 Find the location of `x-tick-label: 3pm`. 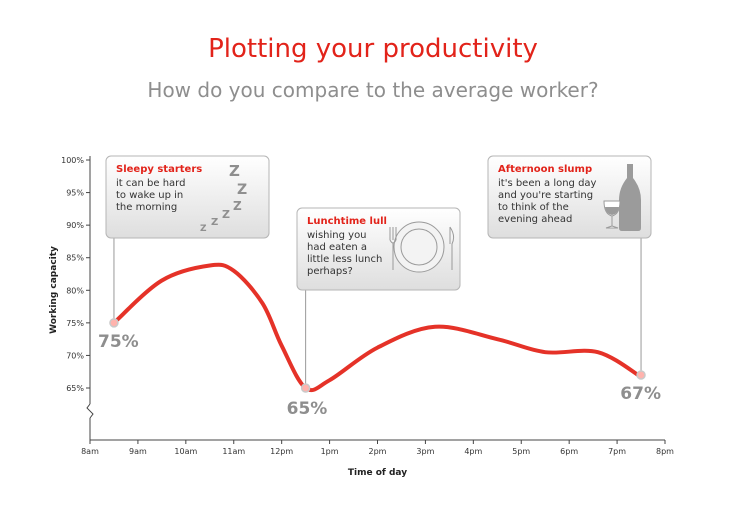

x-tick-label: 3pm is located at coordinates (425, 451).